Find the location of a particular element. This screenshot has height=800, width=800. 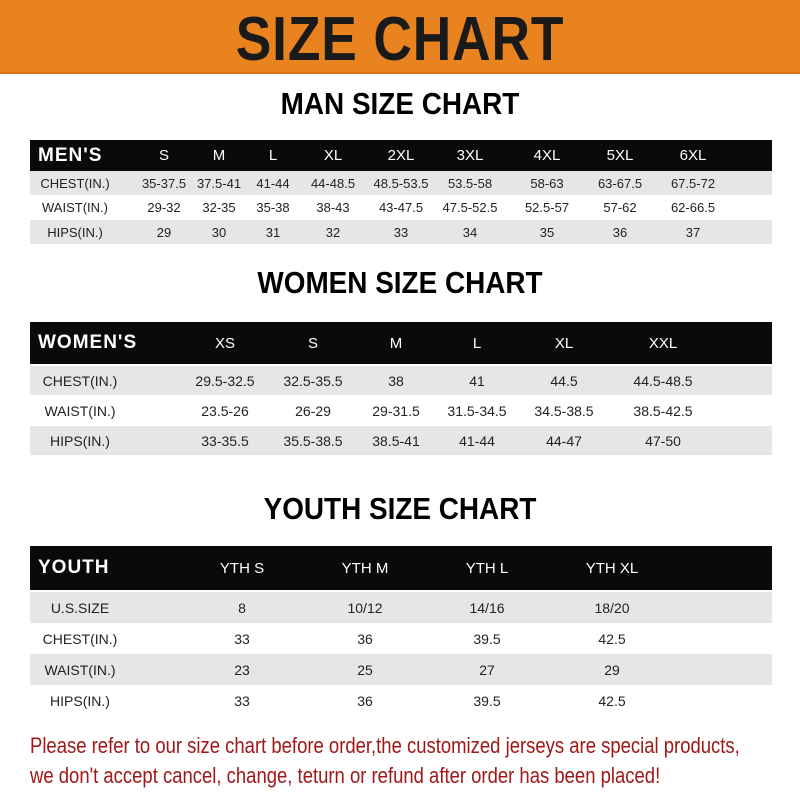

table-cell: 27 is located at coordinates (487, 669).